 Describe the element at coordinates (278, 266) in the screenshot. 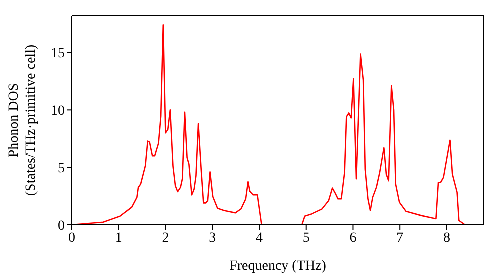

I see `x-axis-title: Frequency (THz)` at that location.